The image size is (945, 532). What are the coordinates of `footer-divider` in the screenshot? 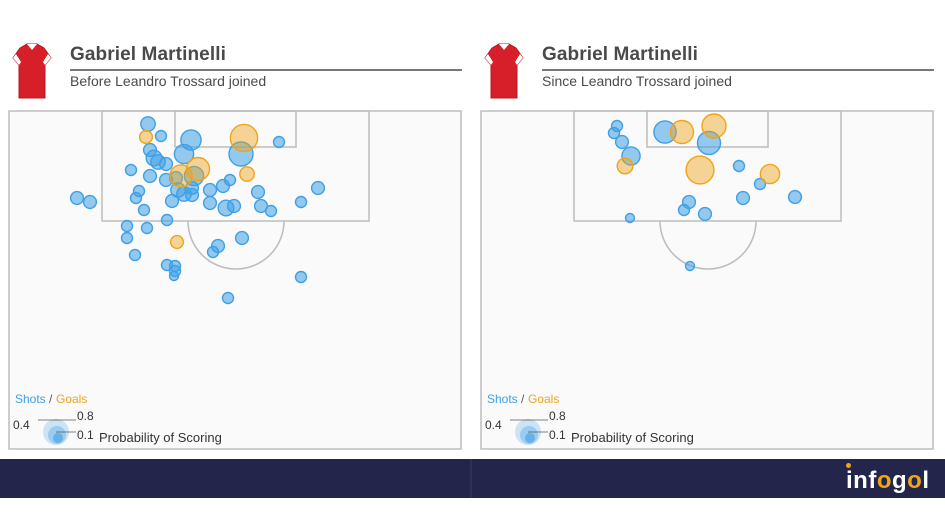 It's located at (471, 478).